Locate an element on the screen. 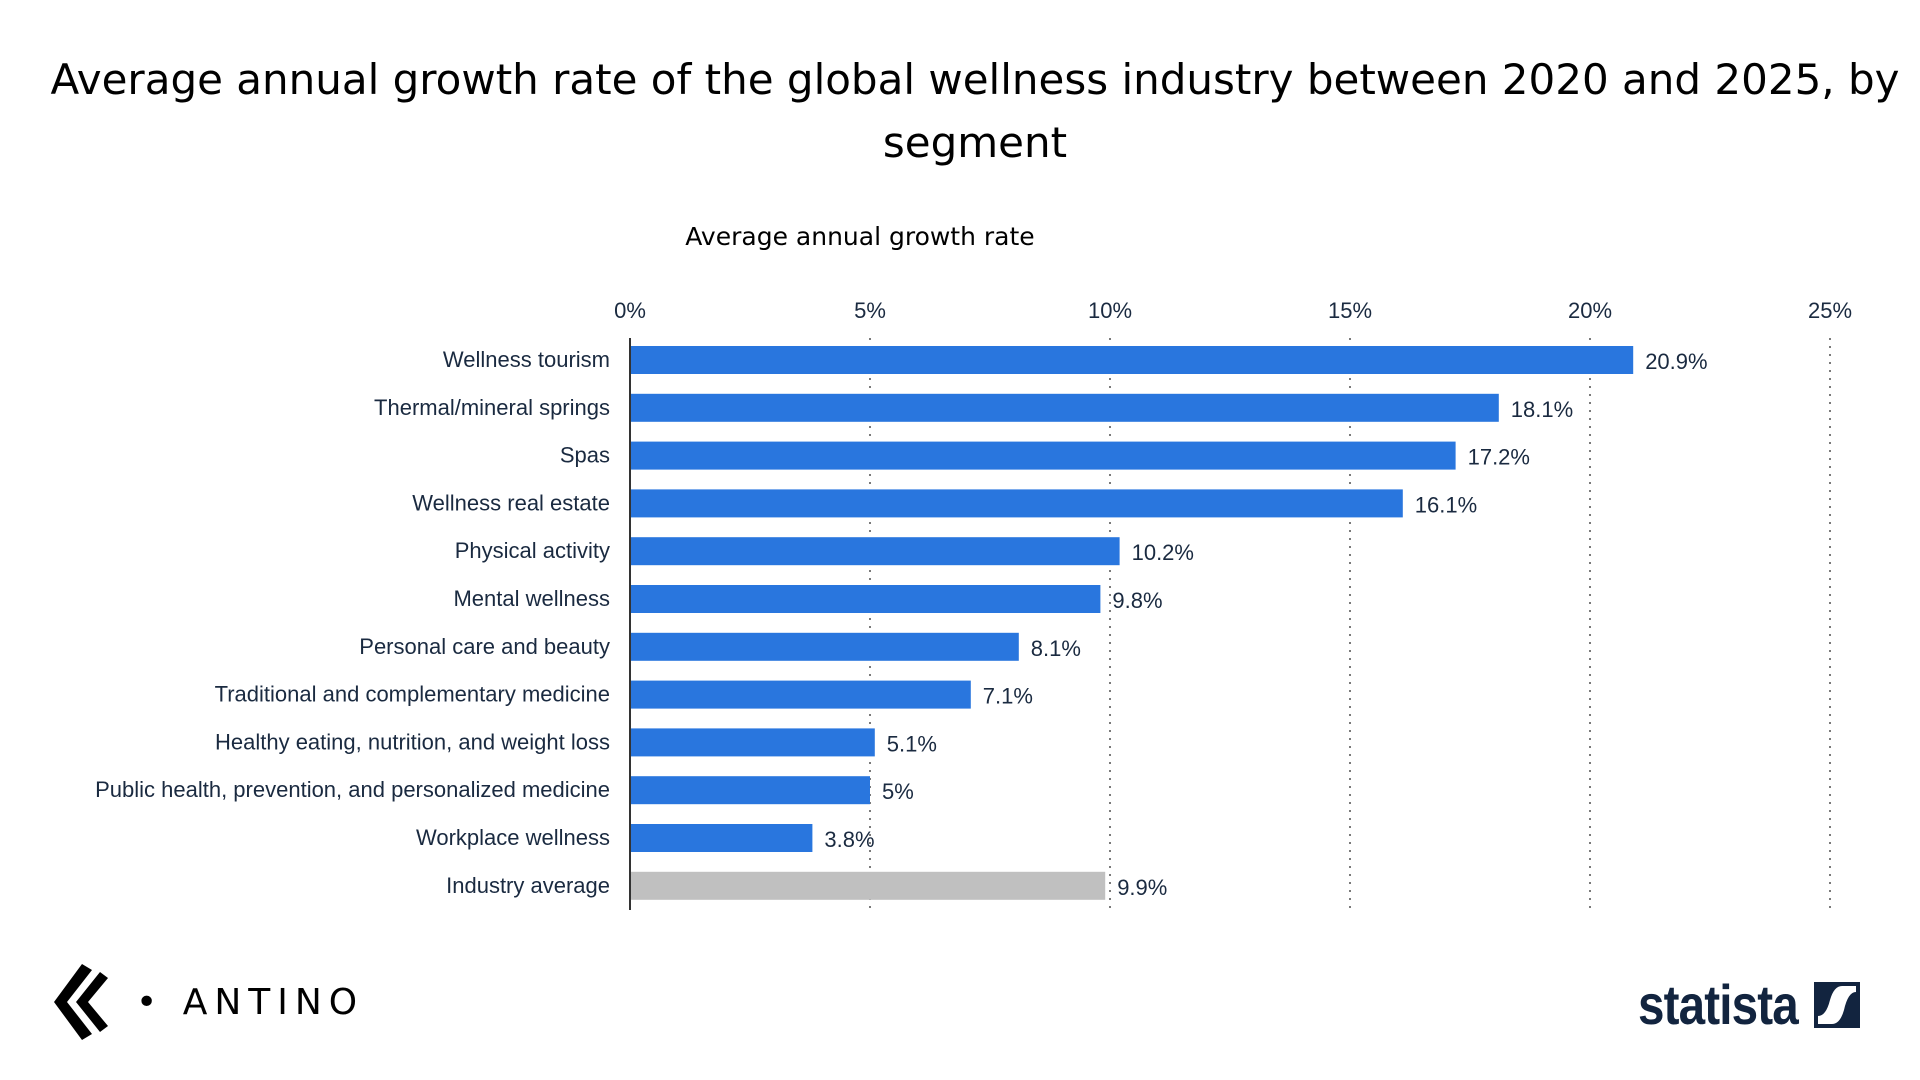 The image size is (1920, 1080). category-label: Mental wellness is located at coordinates (531, 598).